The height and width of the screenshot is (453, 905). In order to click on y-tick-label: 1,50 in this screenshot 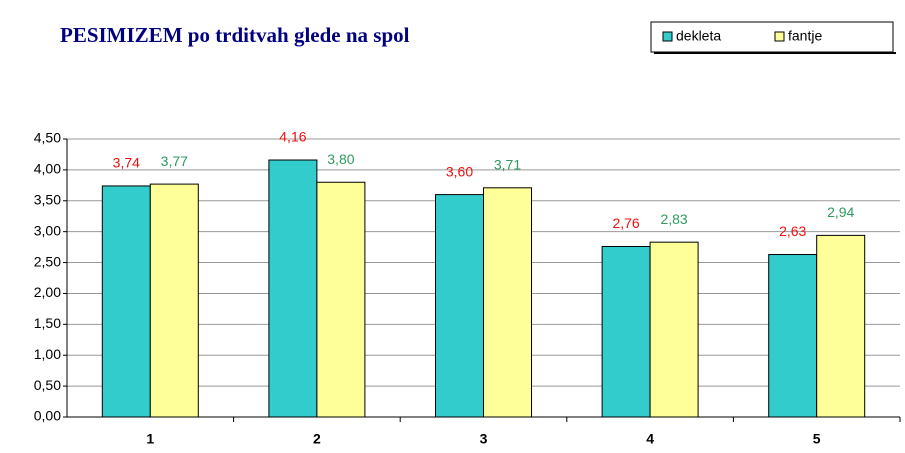, I will do `click(47, 323)`.